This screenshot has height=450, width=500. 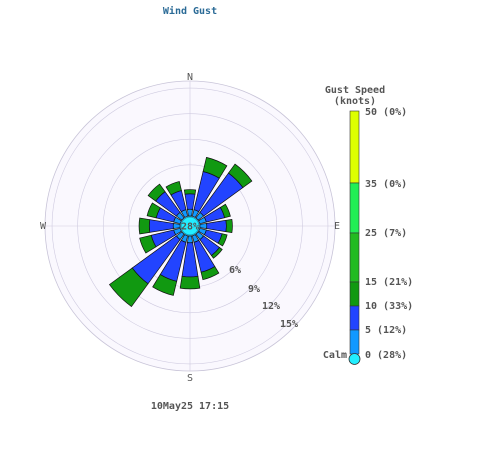 What do you see at coordinates (354, 359) in the screenshot?
I see `legend-calm-circle` at bounding box center [354, 359].